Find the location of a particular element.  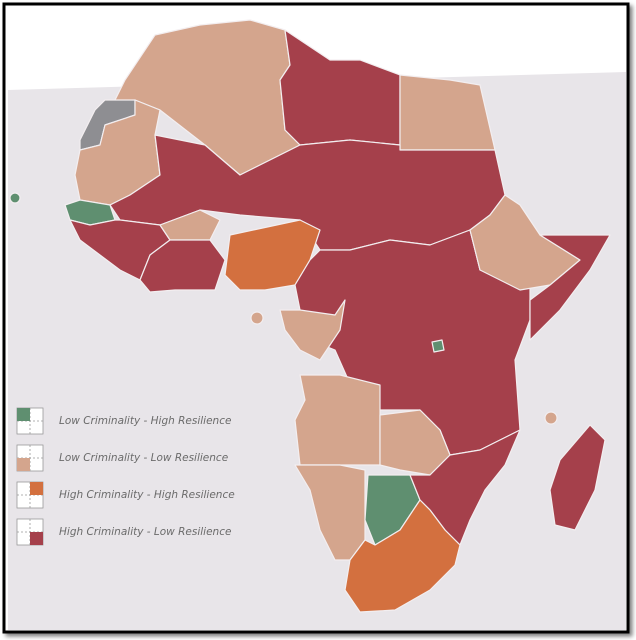

legend-label: High Criminality - High Resilience is located at coordinates (147, 495).